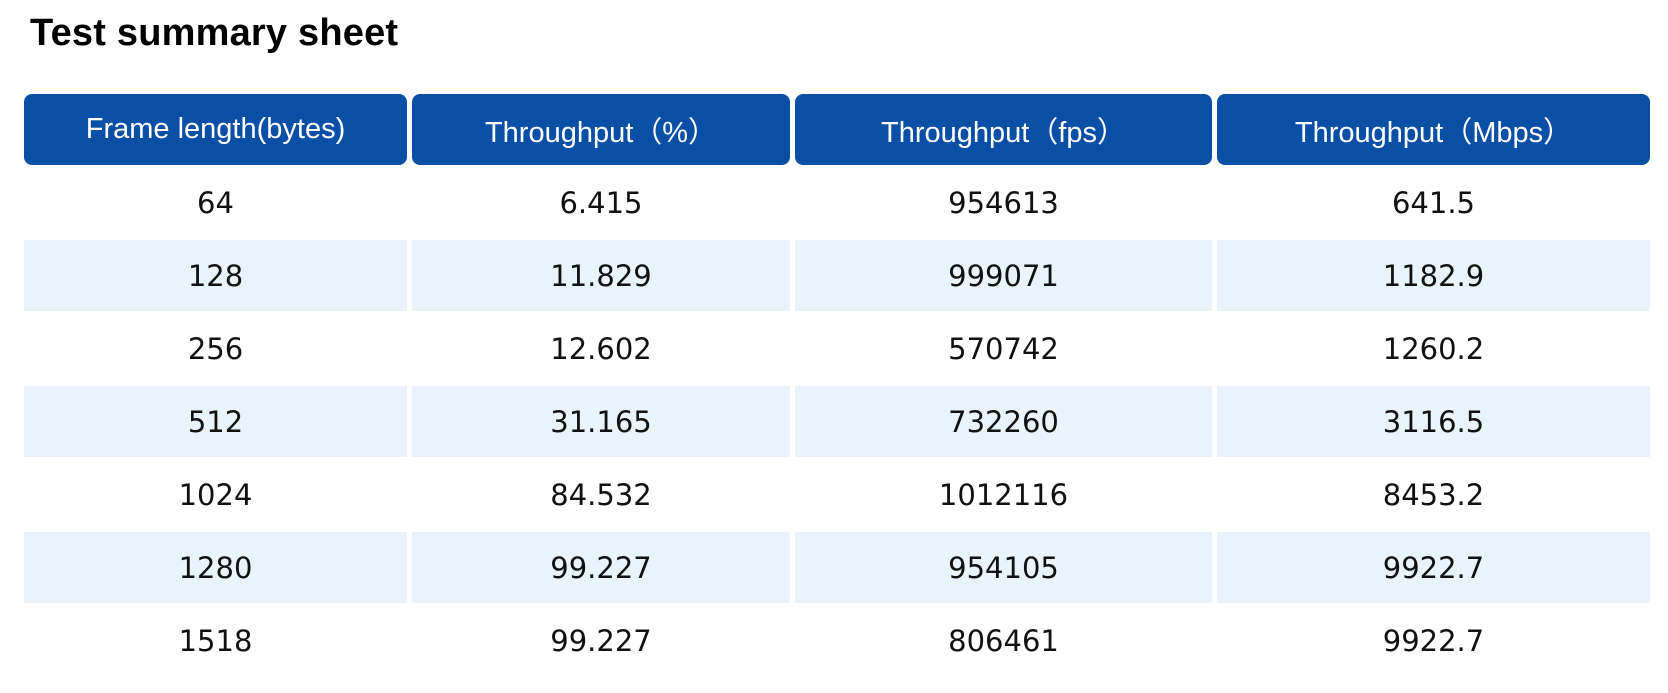 Image resolution: width=1668 pixels, height=693 pixels. What do you see at coordinates (215, 348) in the screenshot?
I see `cell-frame-length: 256` at bounding box center [215, 348].